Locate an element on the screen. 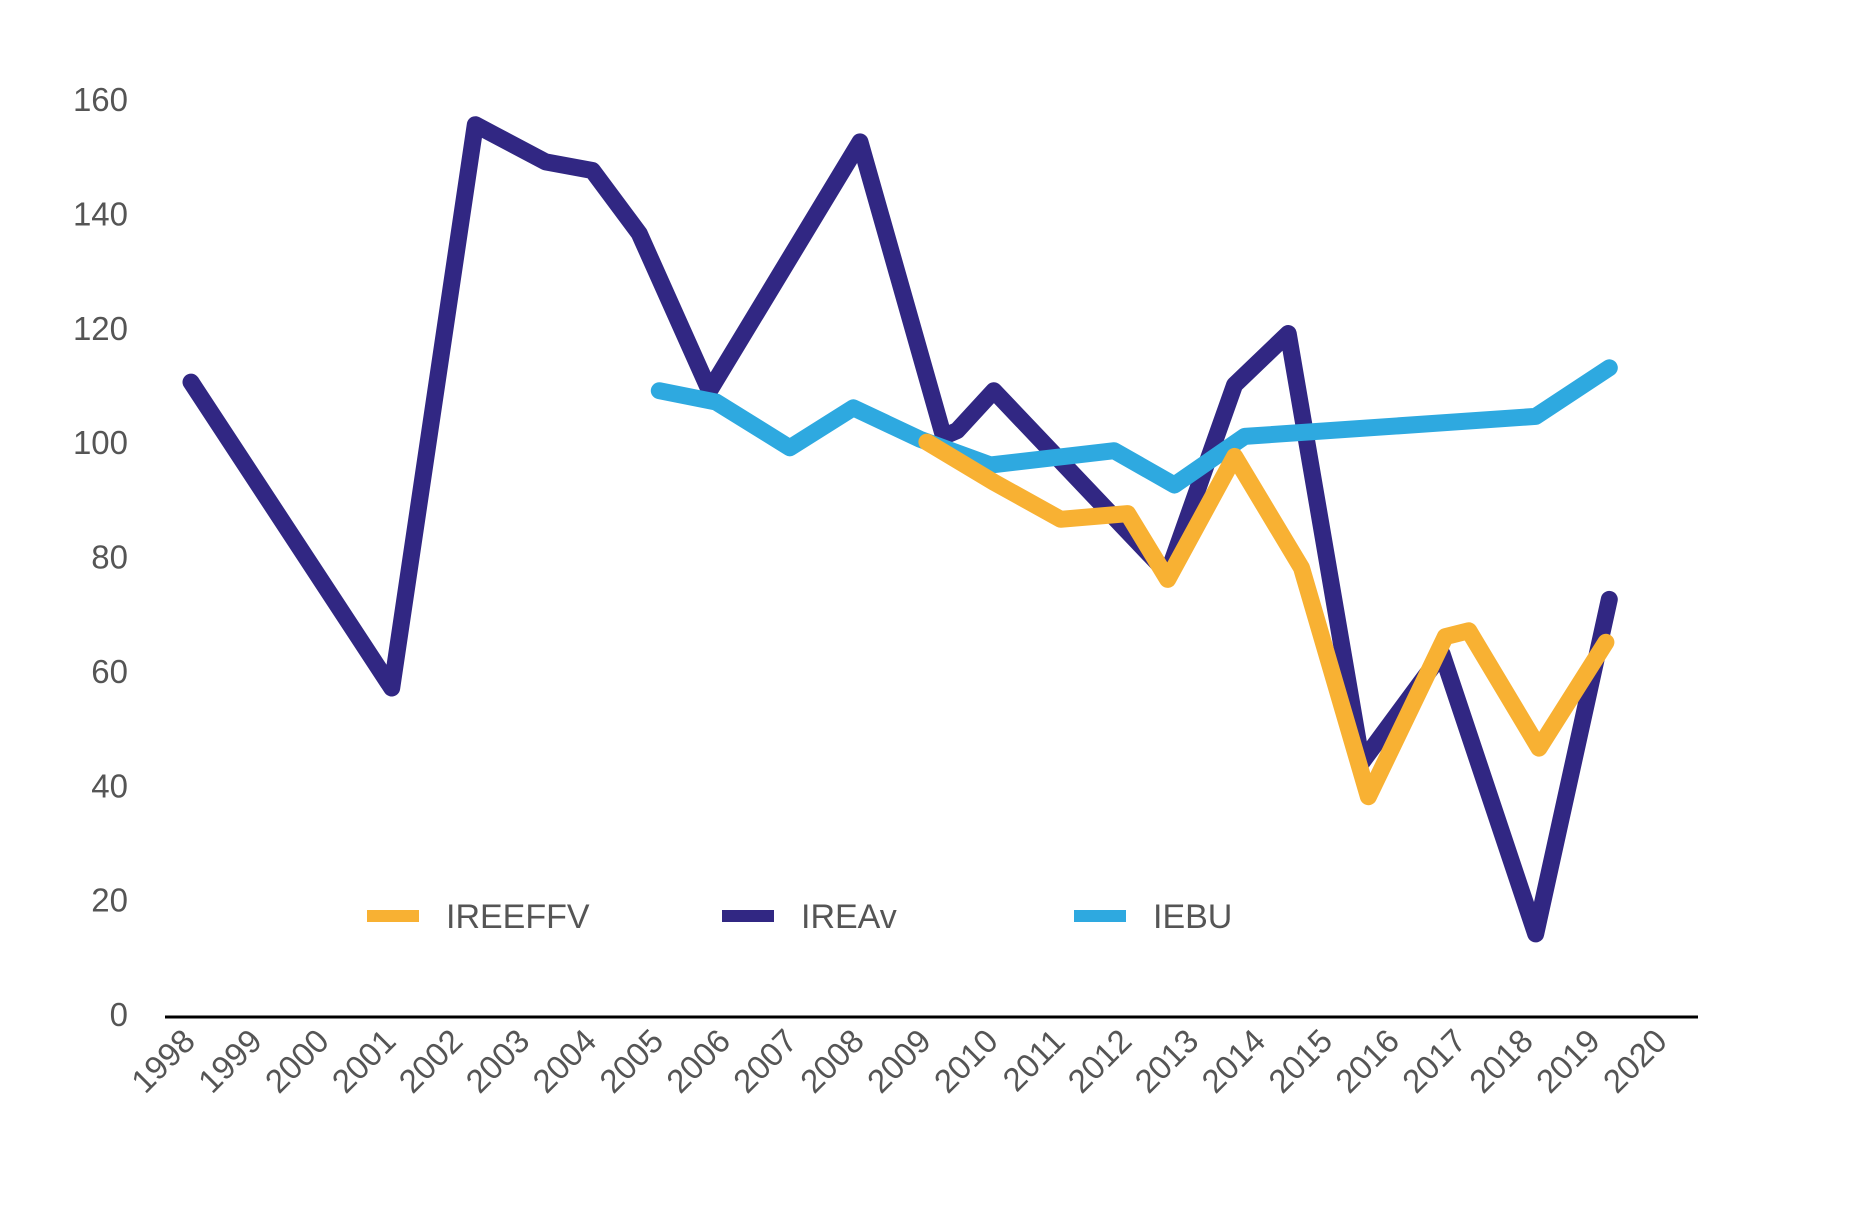  x-tick-label: 2011 is located at coordinates (1033, 1060).